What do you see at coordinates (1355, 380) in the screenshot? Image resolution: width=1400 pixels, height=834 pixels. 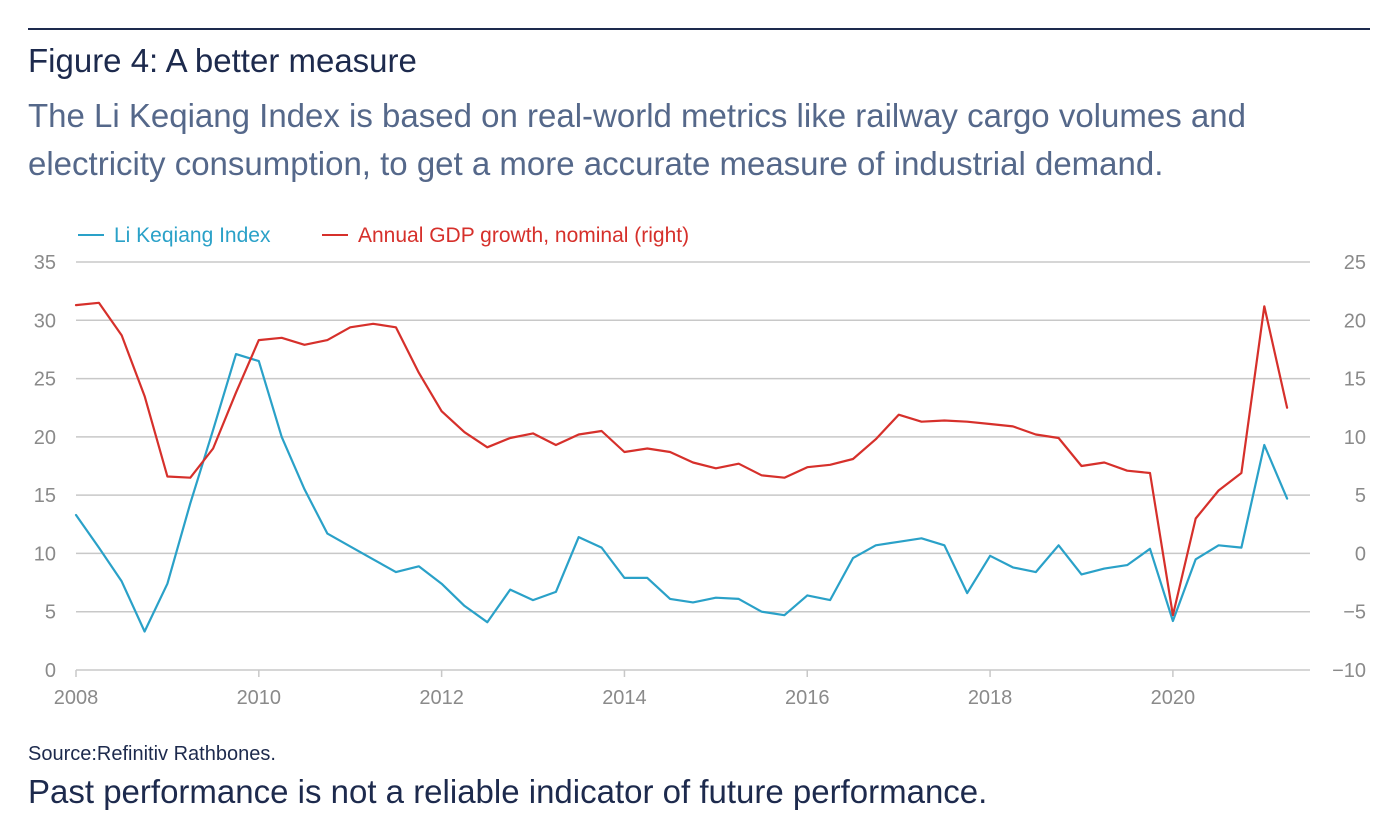 I see `right-tick-label: 15` at bounding box center [1355, 380].